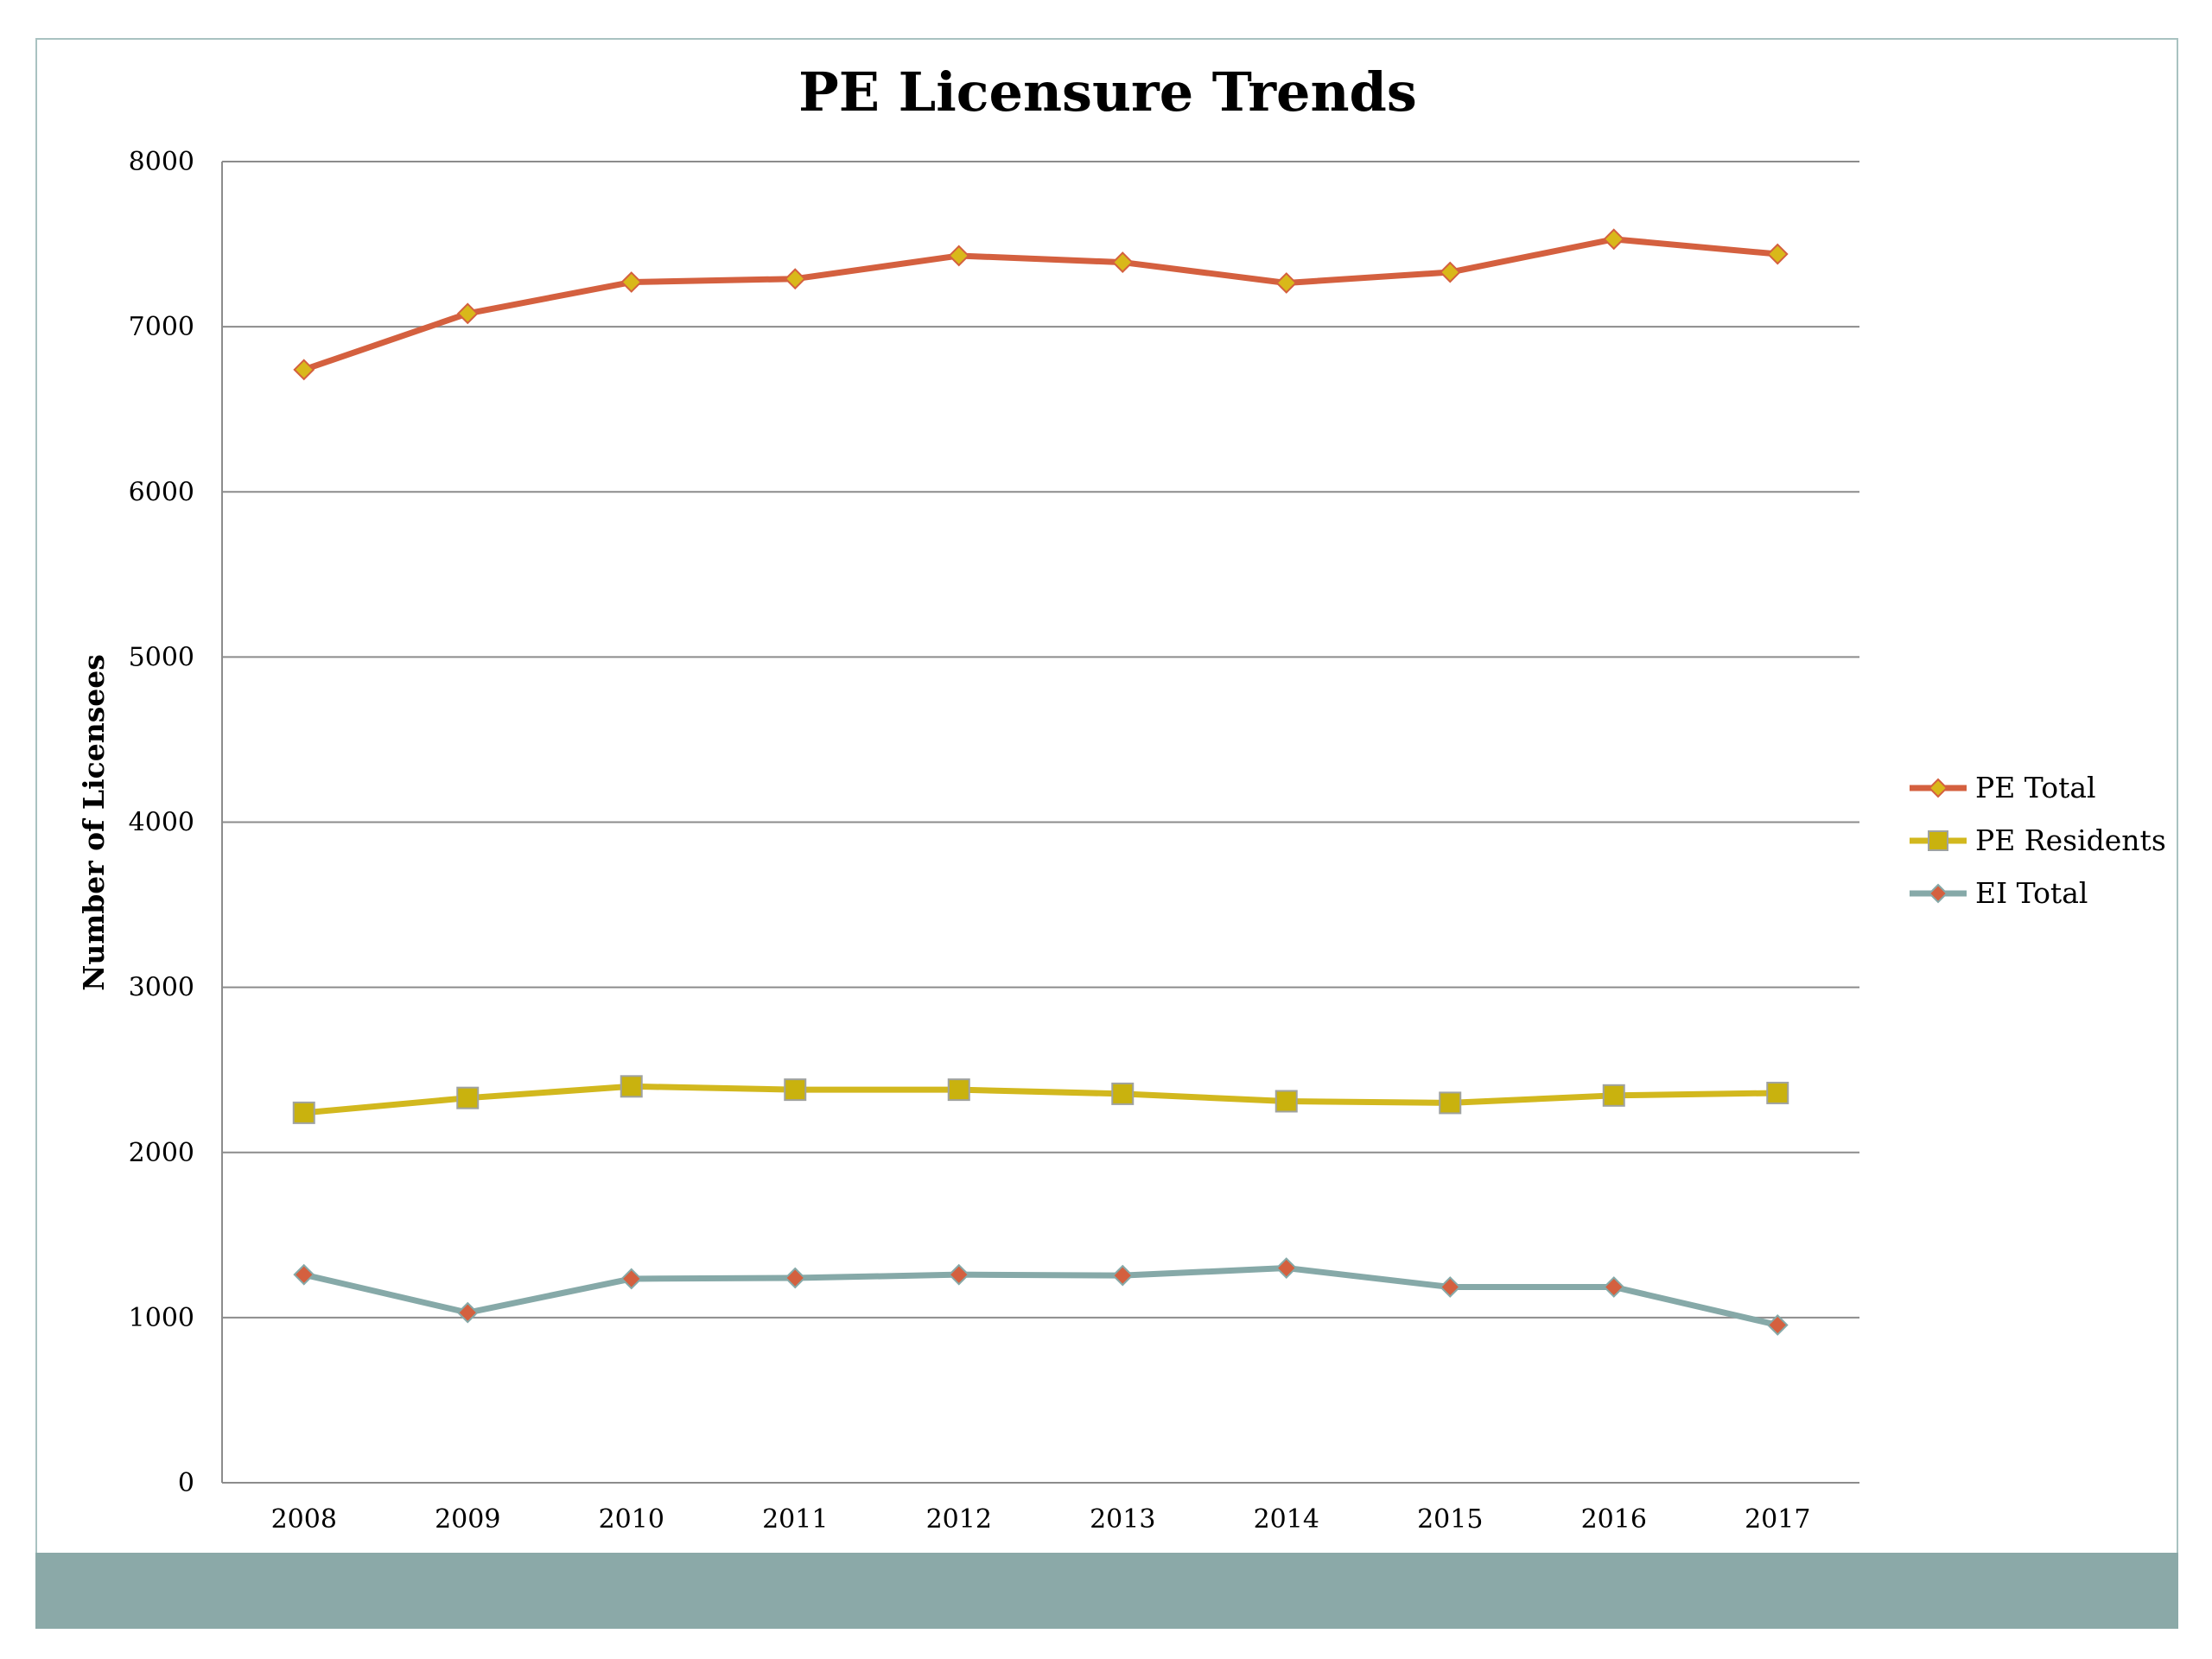 This screenshot has width=2212, height=1659. I want to click on x-tick-label: 2015, so click(1450, 1519).